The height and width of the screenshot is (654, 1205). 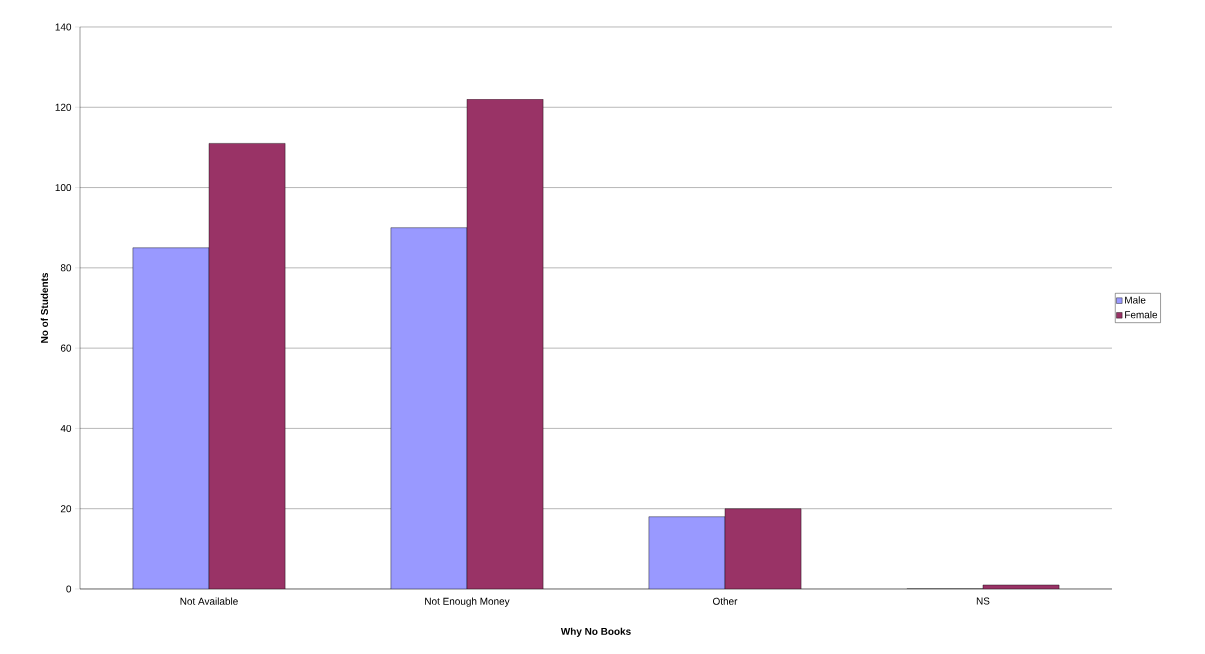 I want to click on x-tick-label: Other, so click(x=725, y=601).